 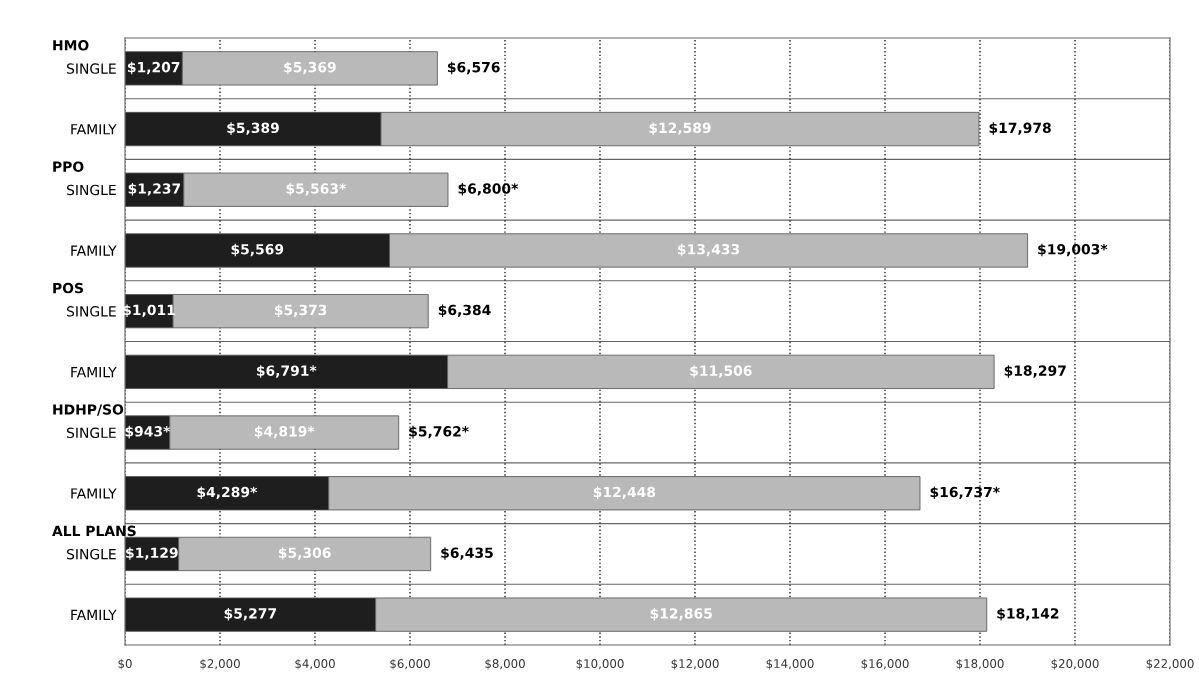 I want to click on data-label: $943*, so click(x=148, y=432).